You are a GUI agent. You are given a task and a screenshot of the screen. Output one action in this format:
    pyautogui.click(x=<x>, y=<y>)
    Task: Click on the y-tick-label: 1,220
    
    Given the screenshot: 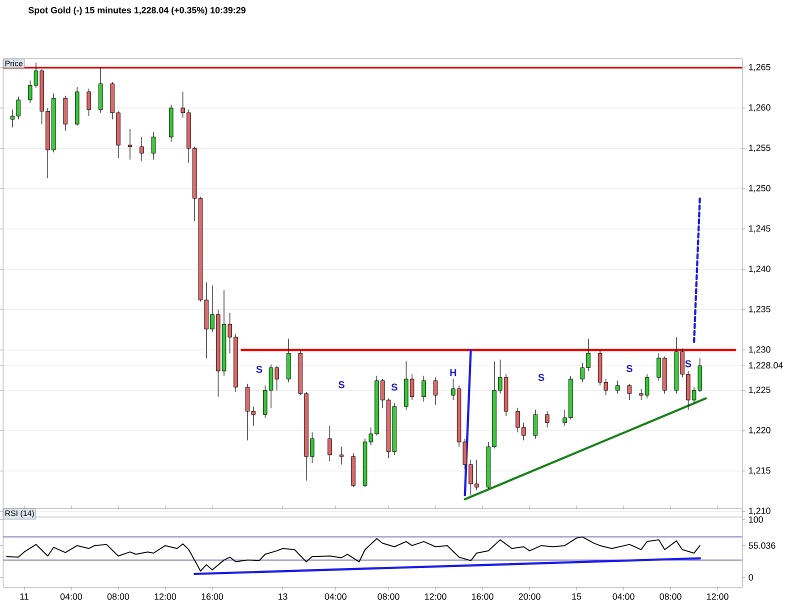 What is the action you would take?
    pyautogui.click(x=759, y=430)
    